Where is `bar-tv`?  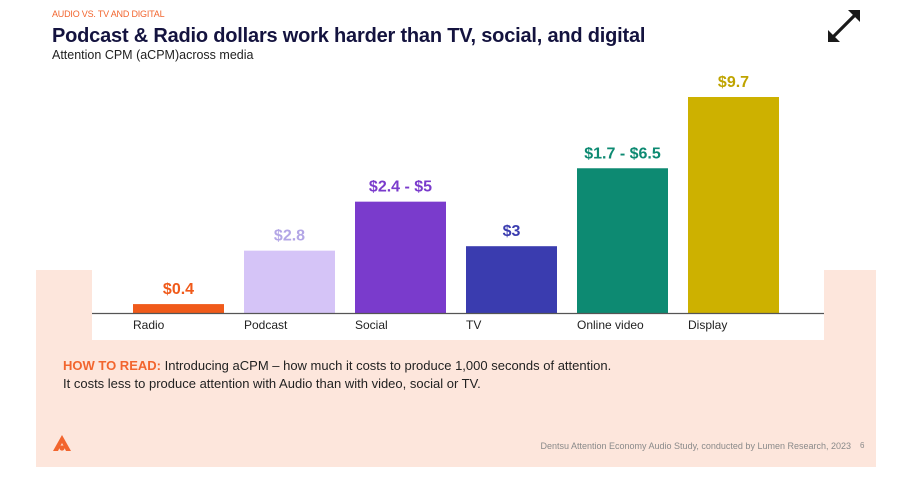 bar-tv is located at coordinates (511, 279).